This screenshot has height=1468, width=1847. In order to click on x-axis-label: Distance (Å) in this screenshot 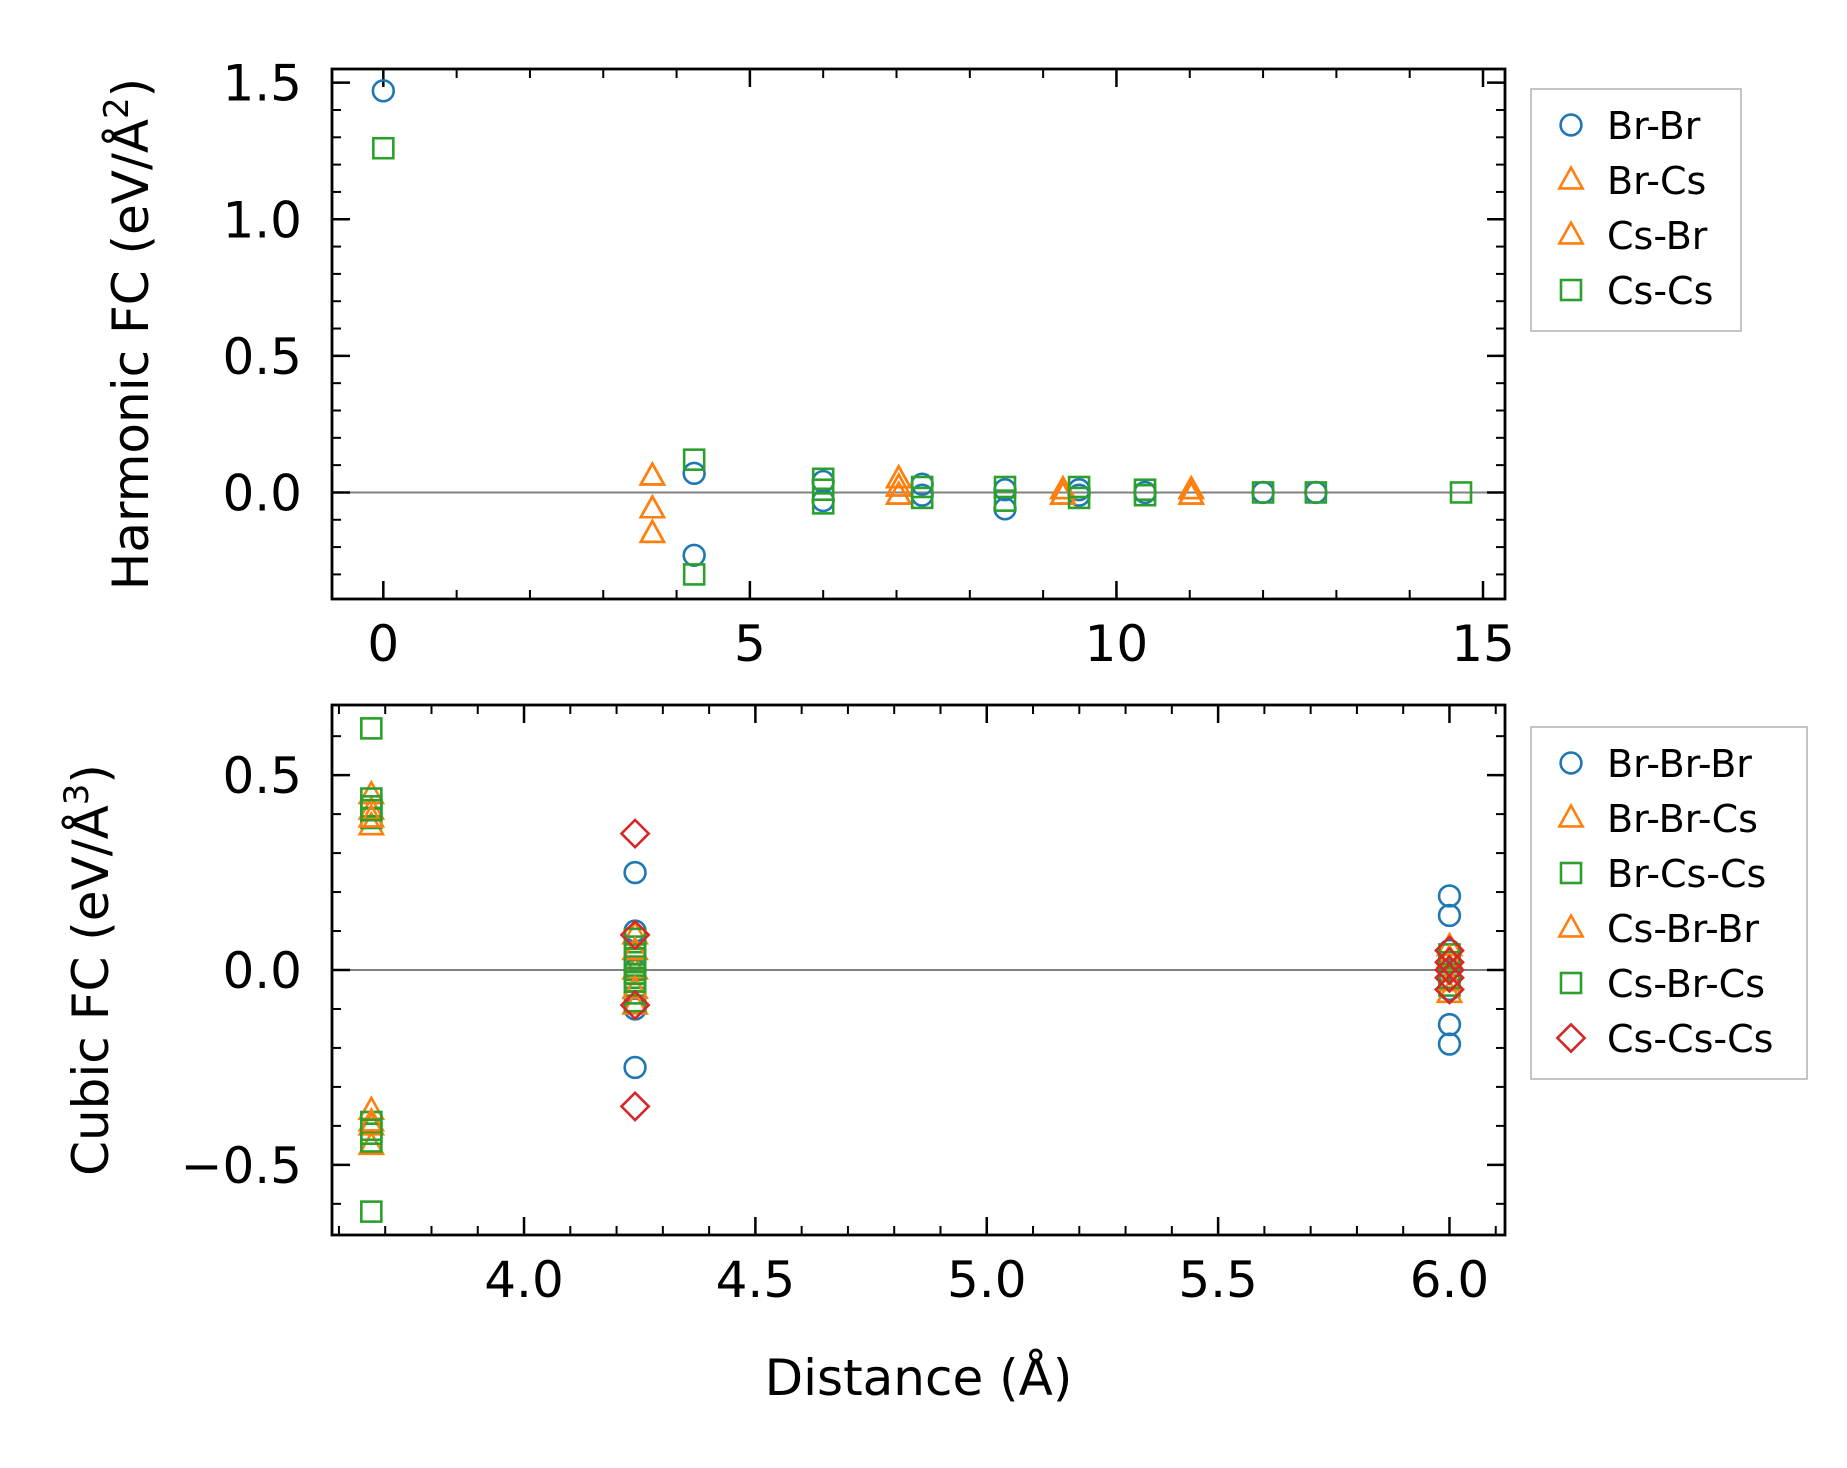, I will do `click(919, 1378)`.